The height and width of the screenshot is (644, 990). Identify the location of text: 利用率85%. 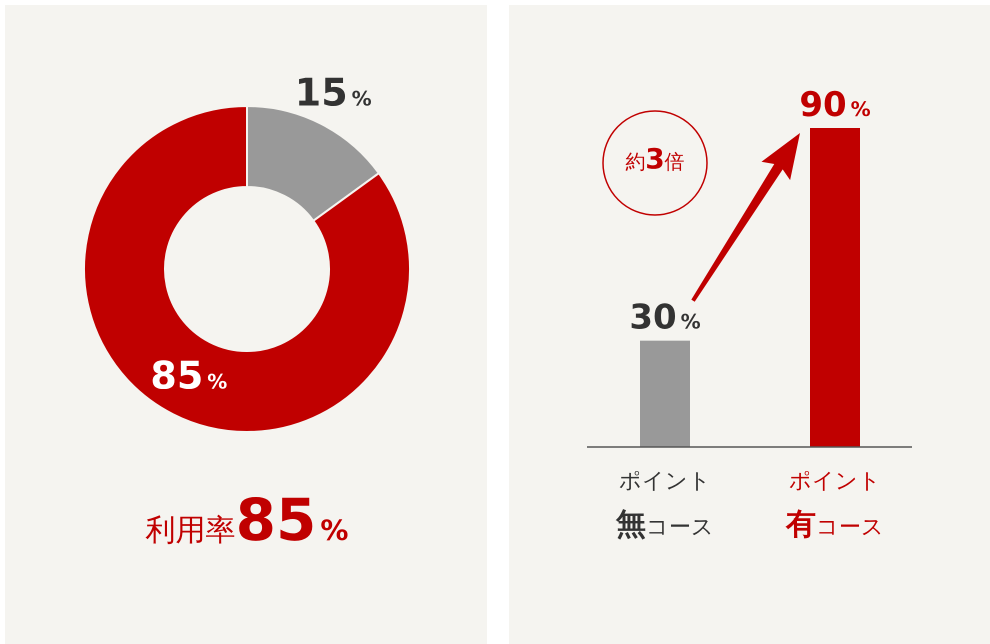
(247, 520).